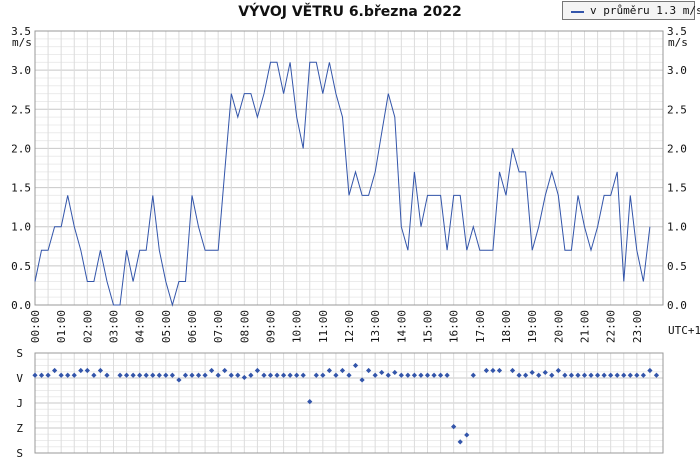  What do you see at coordinates (532, 326) in the screenshot?
I see `speed-xtick-label: 19:00` at bounding box center [532, 326].